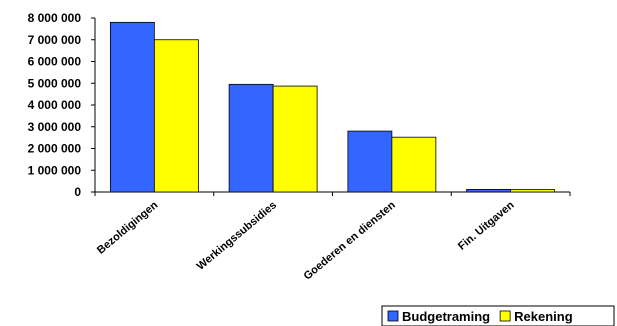  Describe the element at coordinates (55, 105) in the screenshot. I see `y-tick-label: 4 000 000` at that location.